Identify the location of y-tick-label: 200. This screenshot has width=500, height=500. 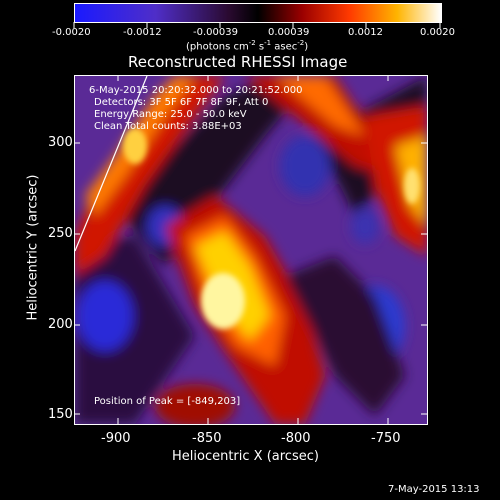
(60, 324).